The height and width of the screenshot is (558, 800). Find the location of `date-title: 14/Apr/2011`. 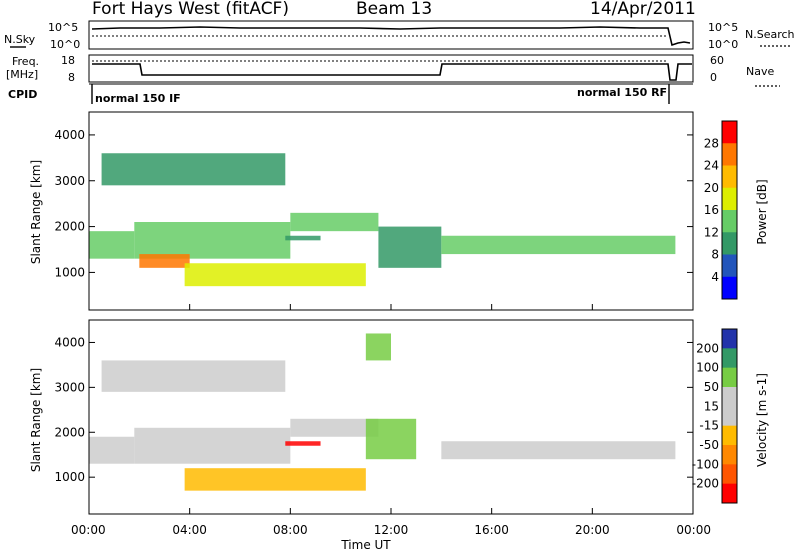

date-title: 14/Apr/2011 is located at coordinates (643, 9).